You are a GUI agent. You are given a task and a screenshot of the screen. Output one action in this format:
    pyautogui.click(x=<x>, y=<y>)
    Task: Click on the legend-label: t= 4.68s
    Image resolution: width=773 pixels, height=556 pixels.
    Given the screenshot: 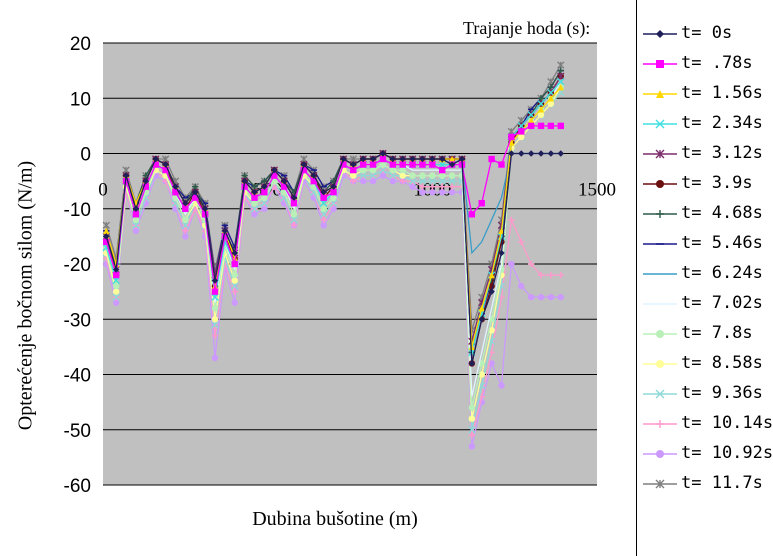 What is the action you would take?
    pyautogui.click(x=722, y=213)
    